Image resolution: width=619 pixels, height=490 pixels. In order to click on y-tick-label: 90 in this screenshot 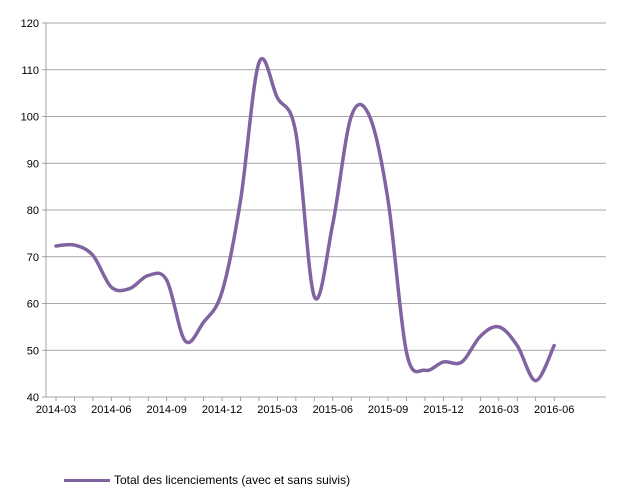, I will do `click(33, 164)`.